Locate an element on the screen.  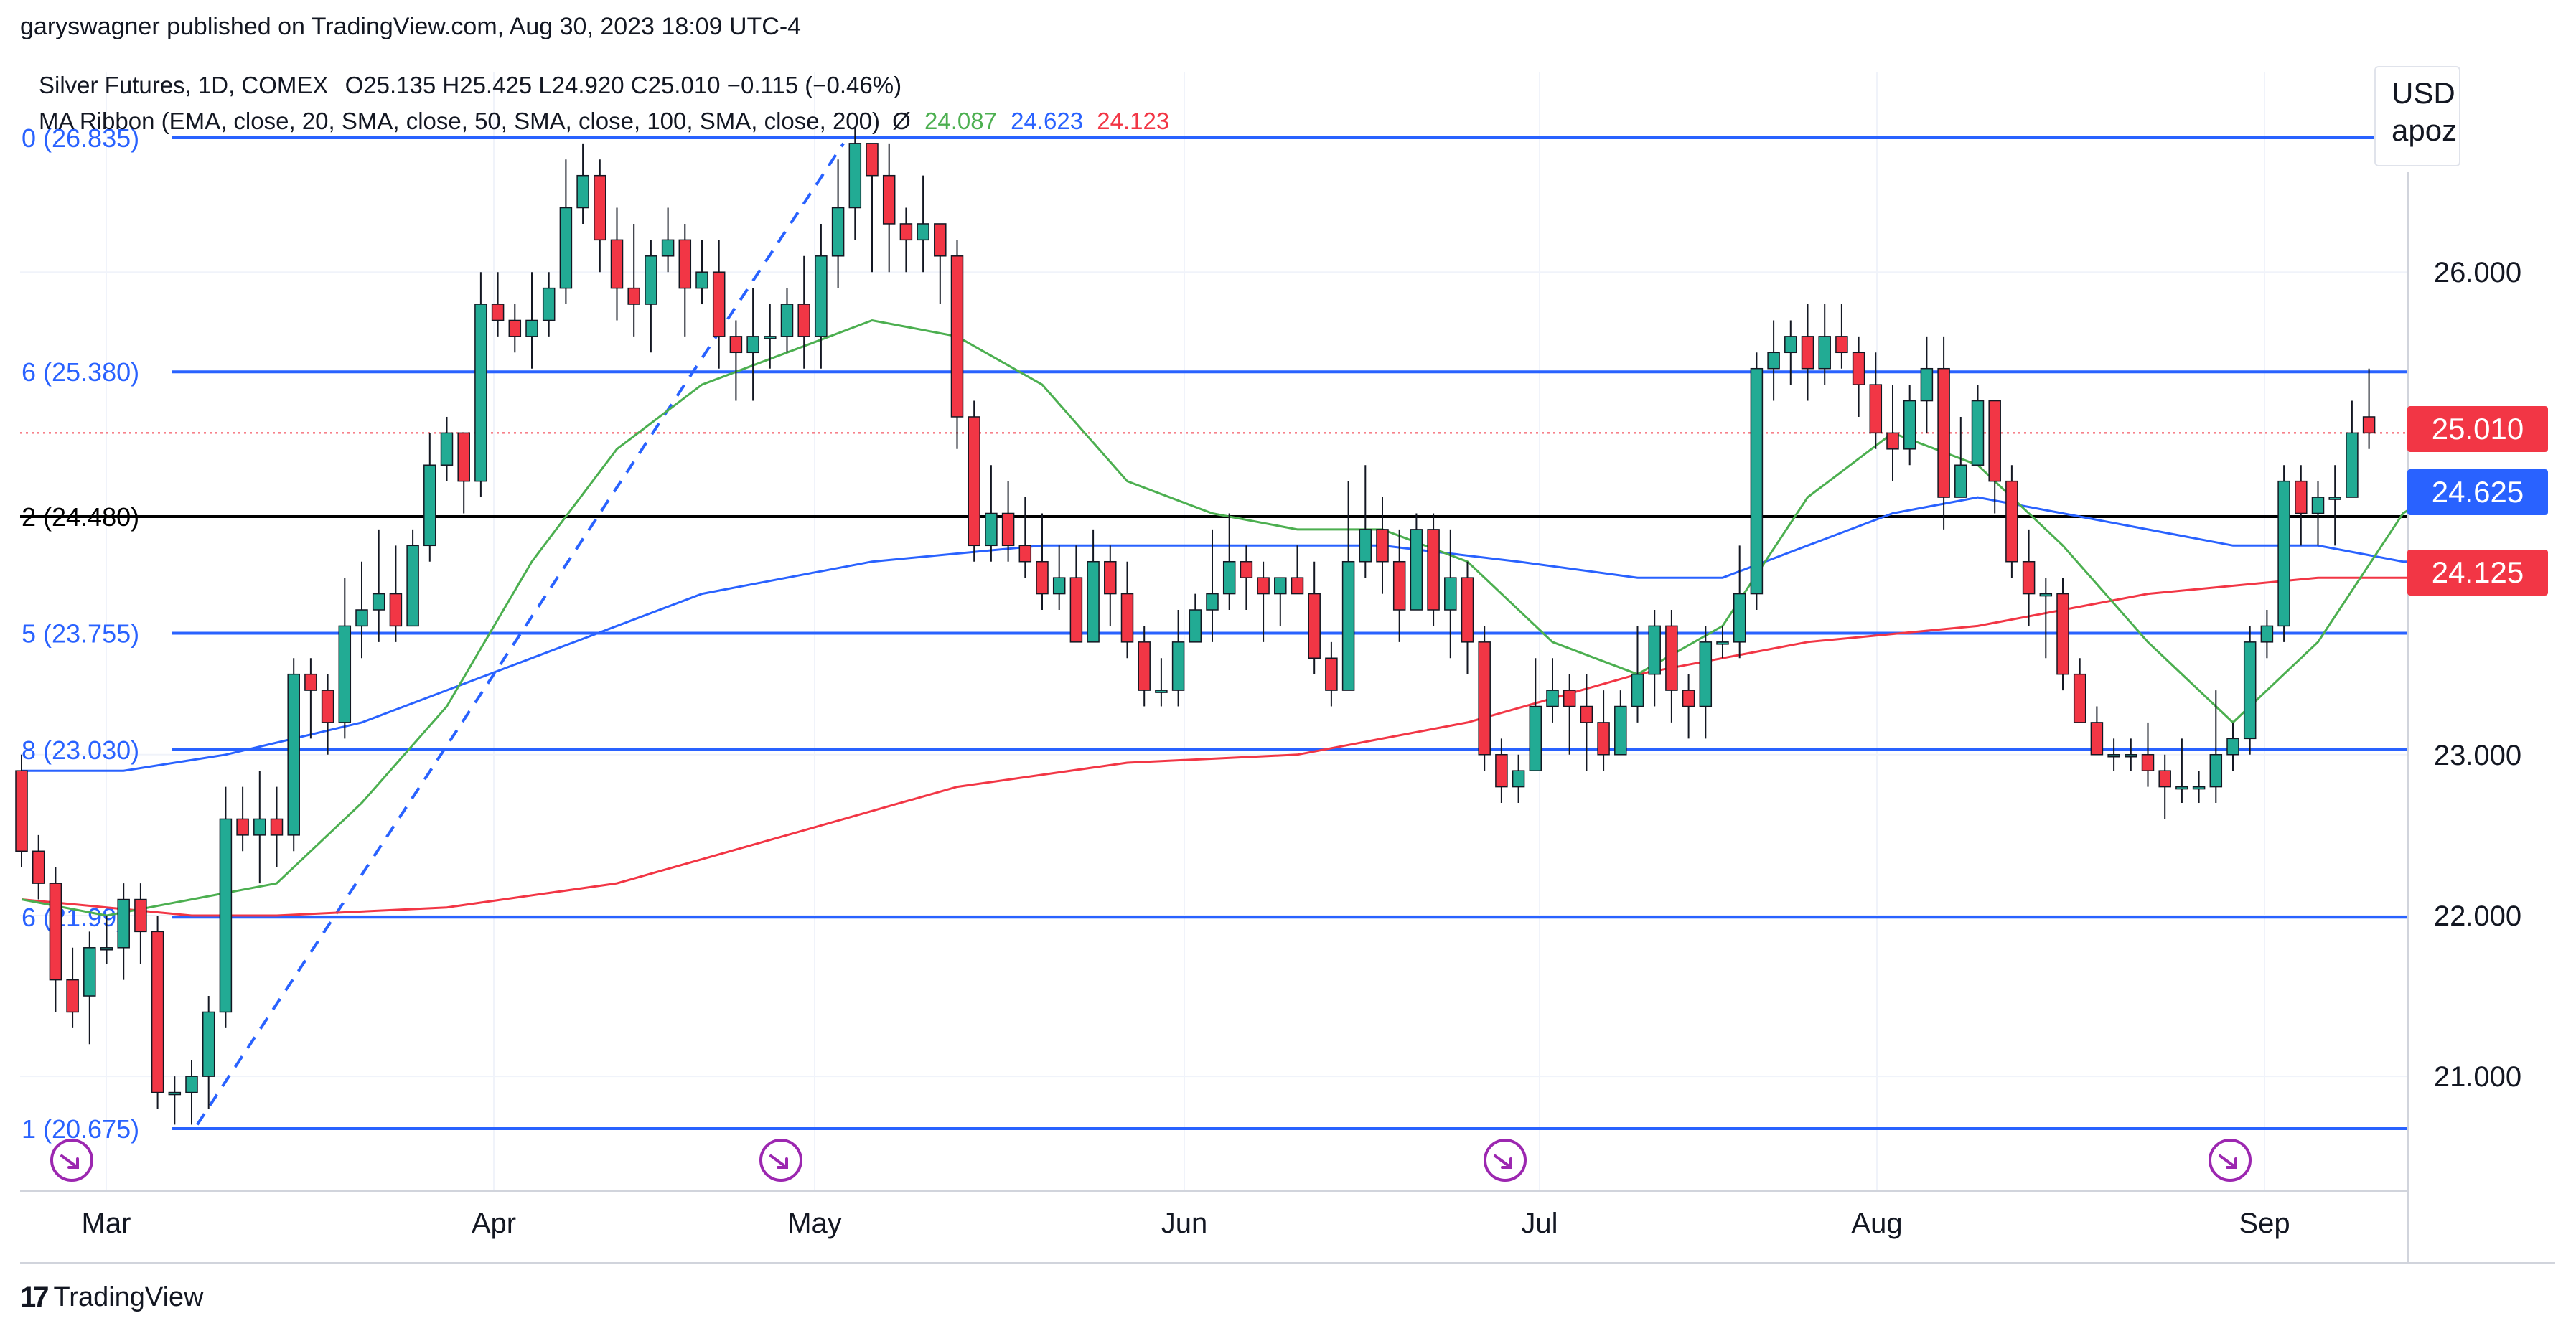
last-price-tag: 25.010 is located at coordinates (2477, 429).